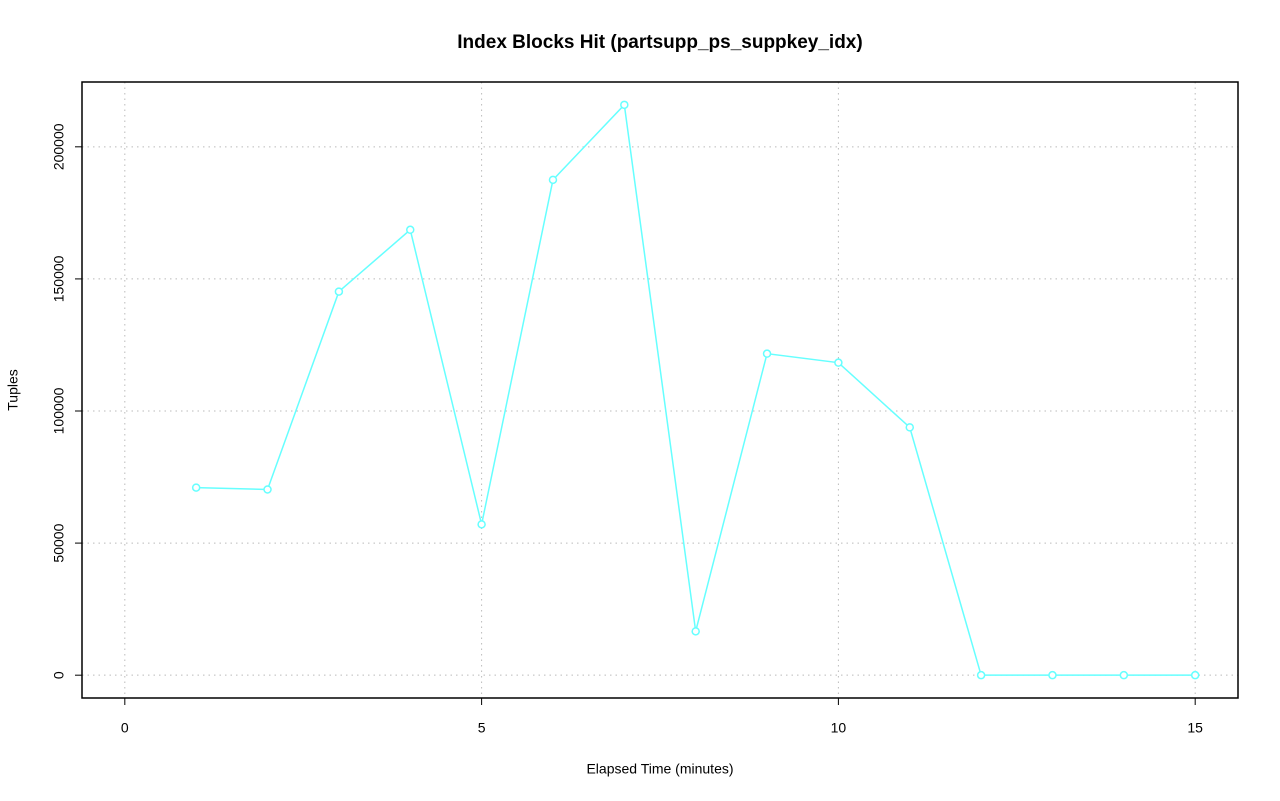 The width and height of the screenshot is (1280, 801). Describe the element at coordinates (59, 278) in the screenshot. I see `y-tick-label: 150000` at that location.